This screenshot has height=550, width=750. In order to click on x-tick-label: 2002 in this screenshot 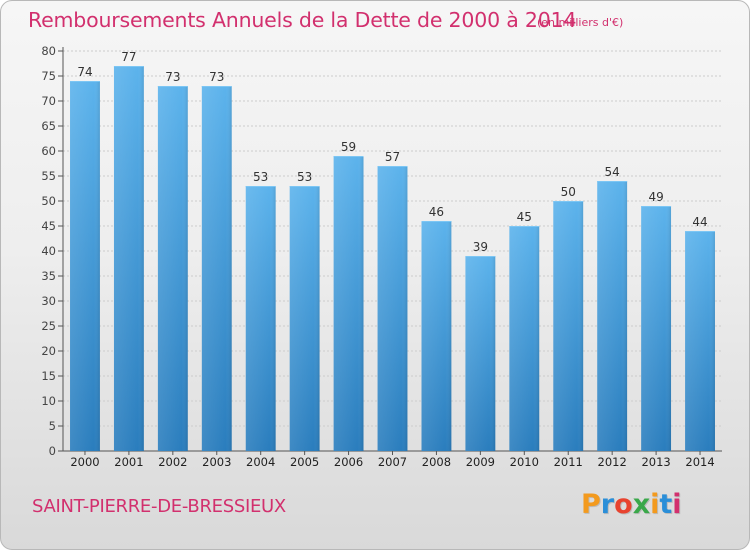, I will do `click(172, 462)`.